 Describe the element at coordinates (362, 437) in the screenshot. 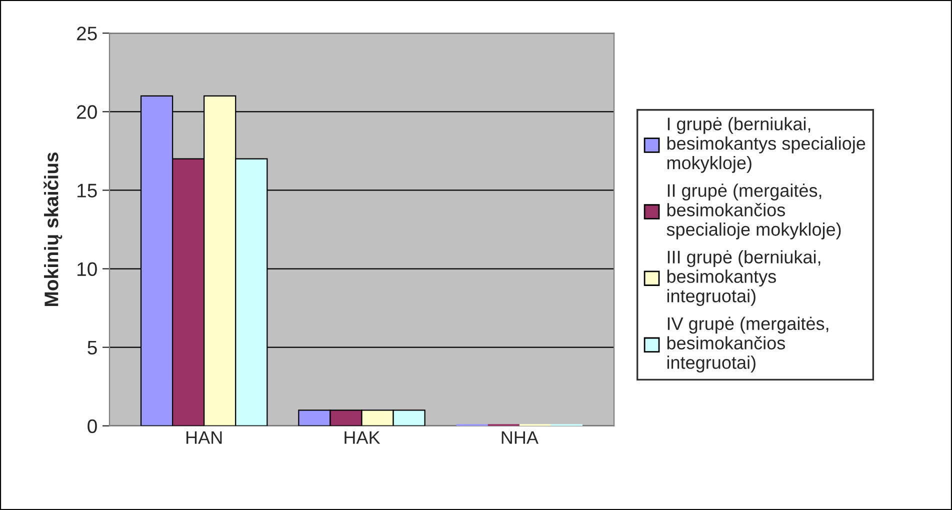

I see `x-tick-label: HAK` at that location.